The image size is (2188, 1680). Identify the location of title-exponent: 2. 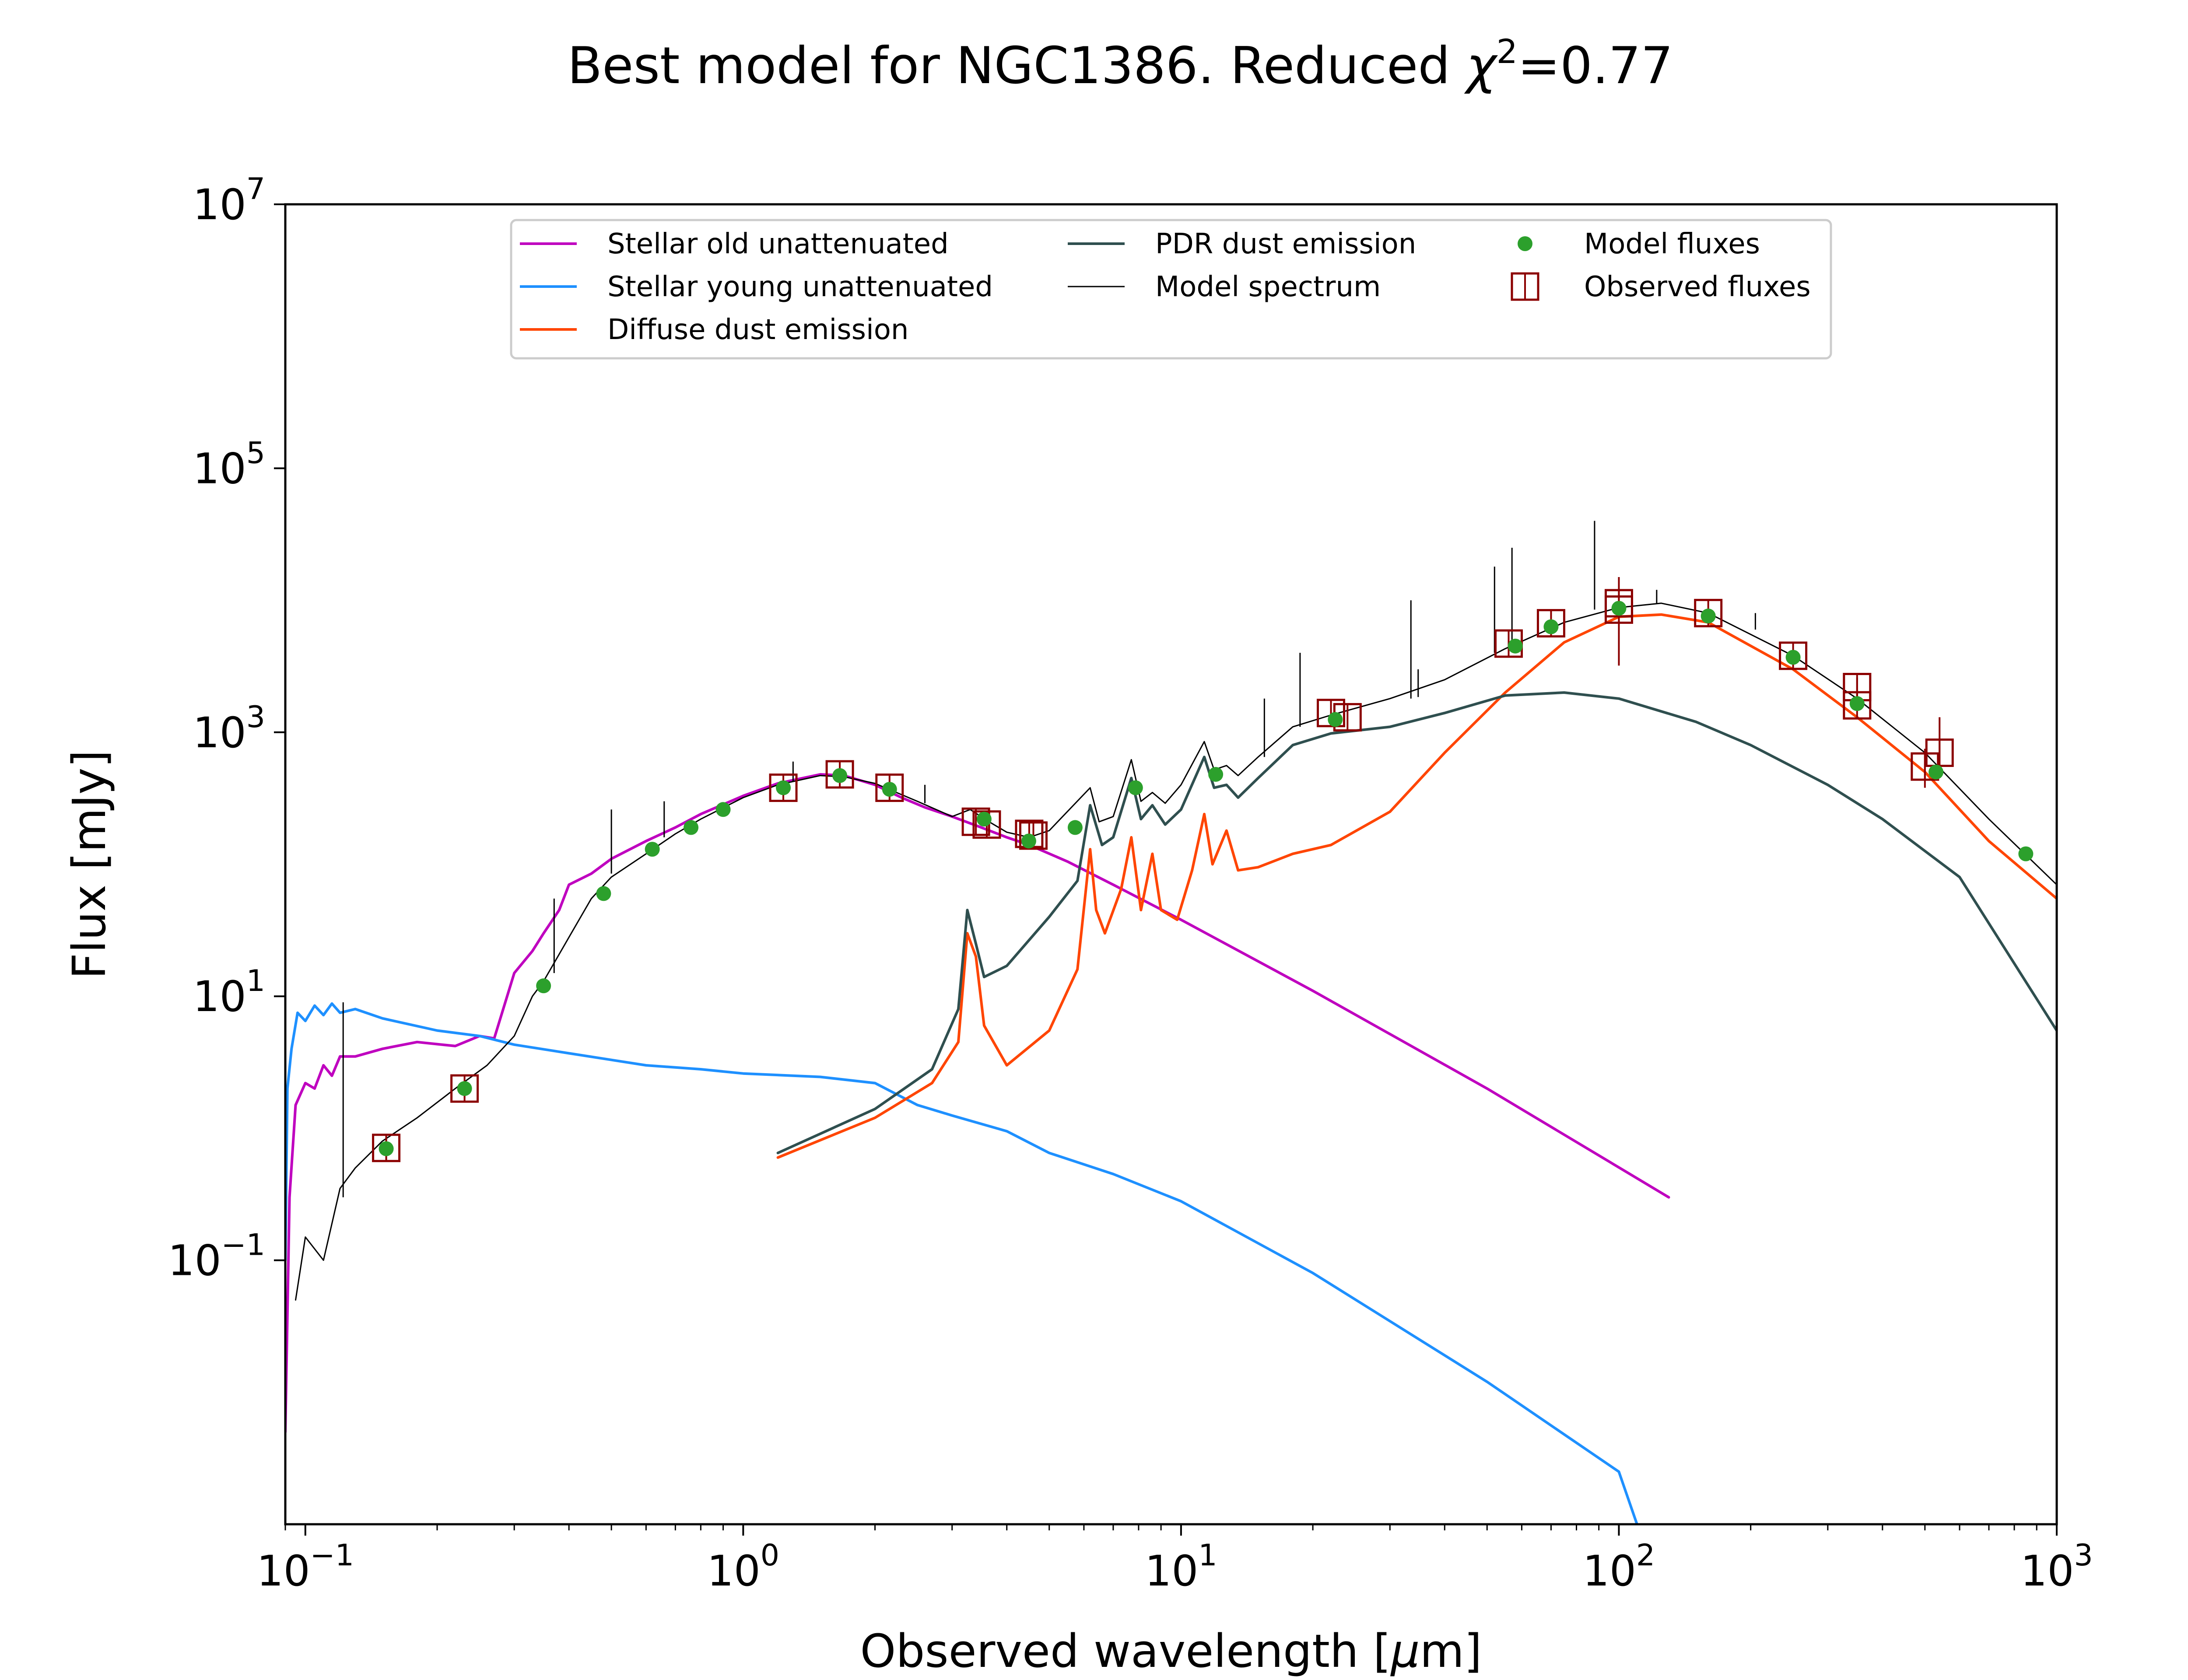
(1507, 51).